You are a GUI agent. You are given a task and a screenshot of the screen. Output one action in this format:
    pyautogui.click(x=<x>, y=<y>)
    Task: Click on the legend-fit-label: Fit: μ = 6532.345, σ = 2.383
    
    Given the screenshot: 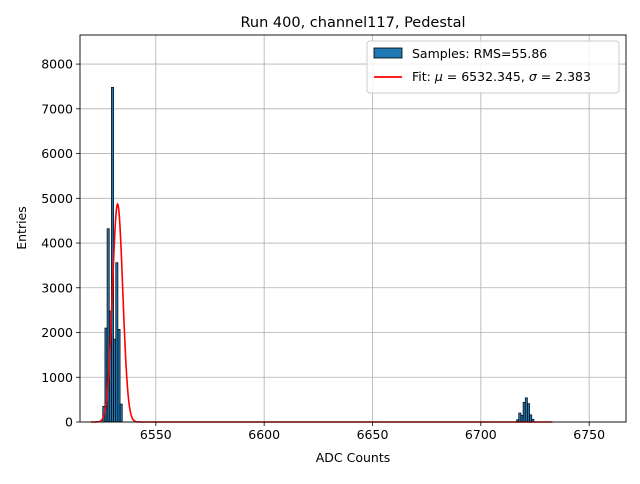 What is the action you would take?
    pyautogui.click(x=501, y=76)
    